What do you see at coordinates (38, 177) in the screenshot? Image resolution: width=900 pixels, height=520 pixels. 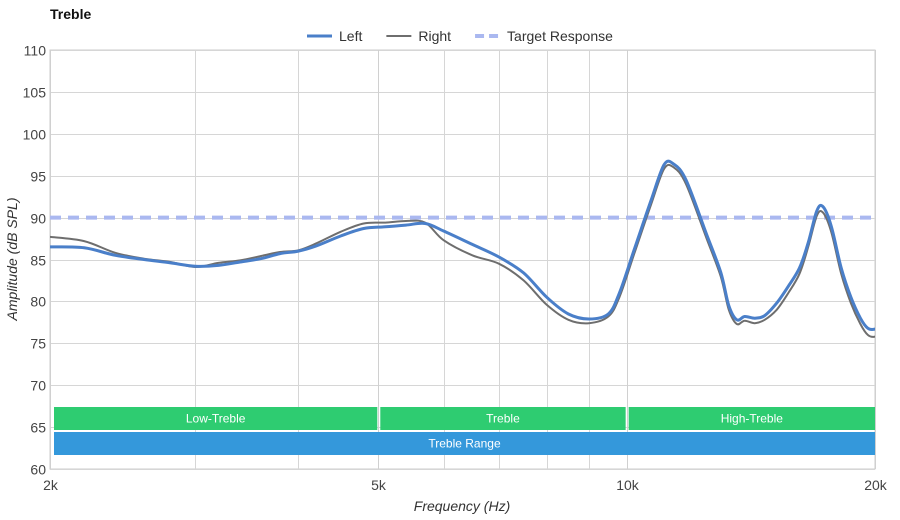 I see `y-tick-label: 95` at bounding box center [38, 177].